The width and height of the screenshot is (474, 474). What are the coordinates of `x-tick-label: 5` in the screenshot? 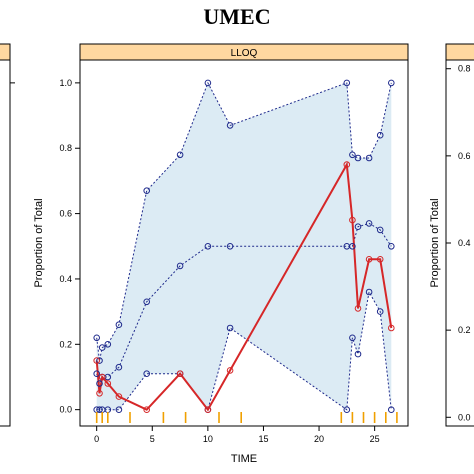 It's located at (152, 439).